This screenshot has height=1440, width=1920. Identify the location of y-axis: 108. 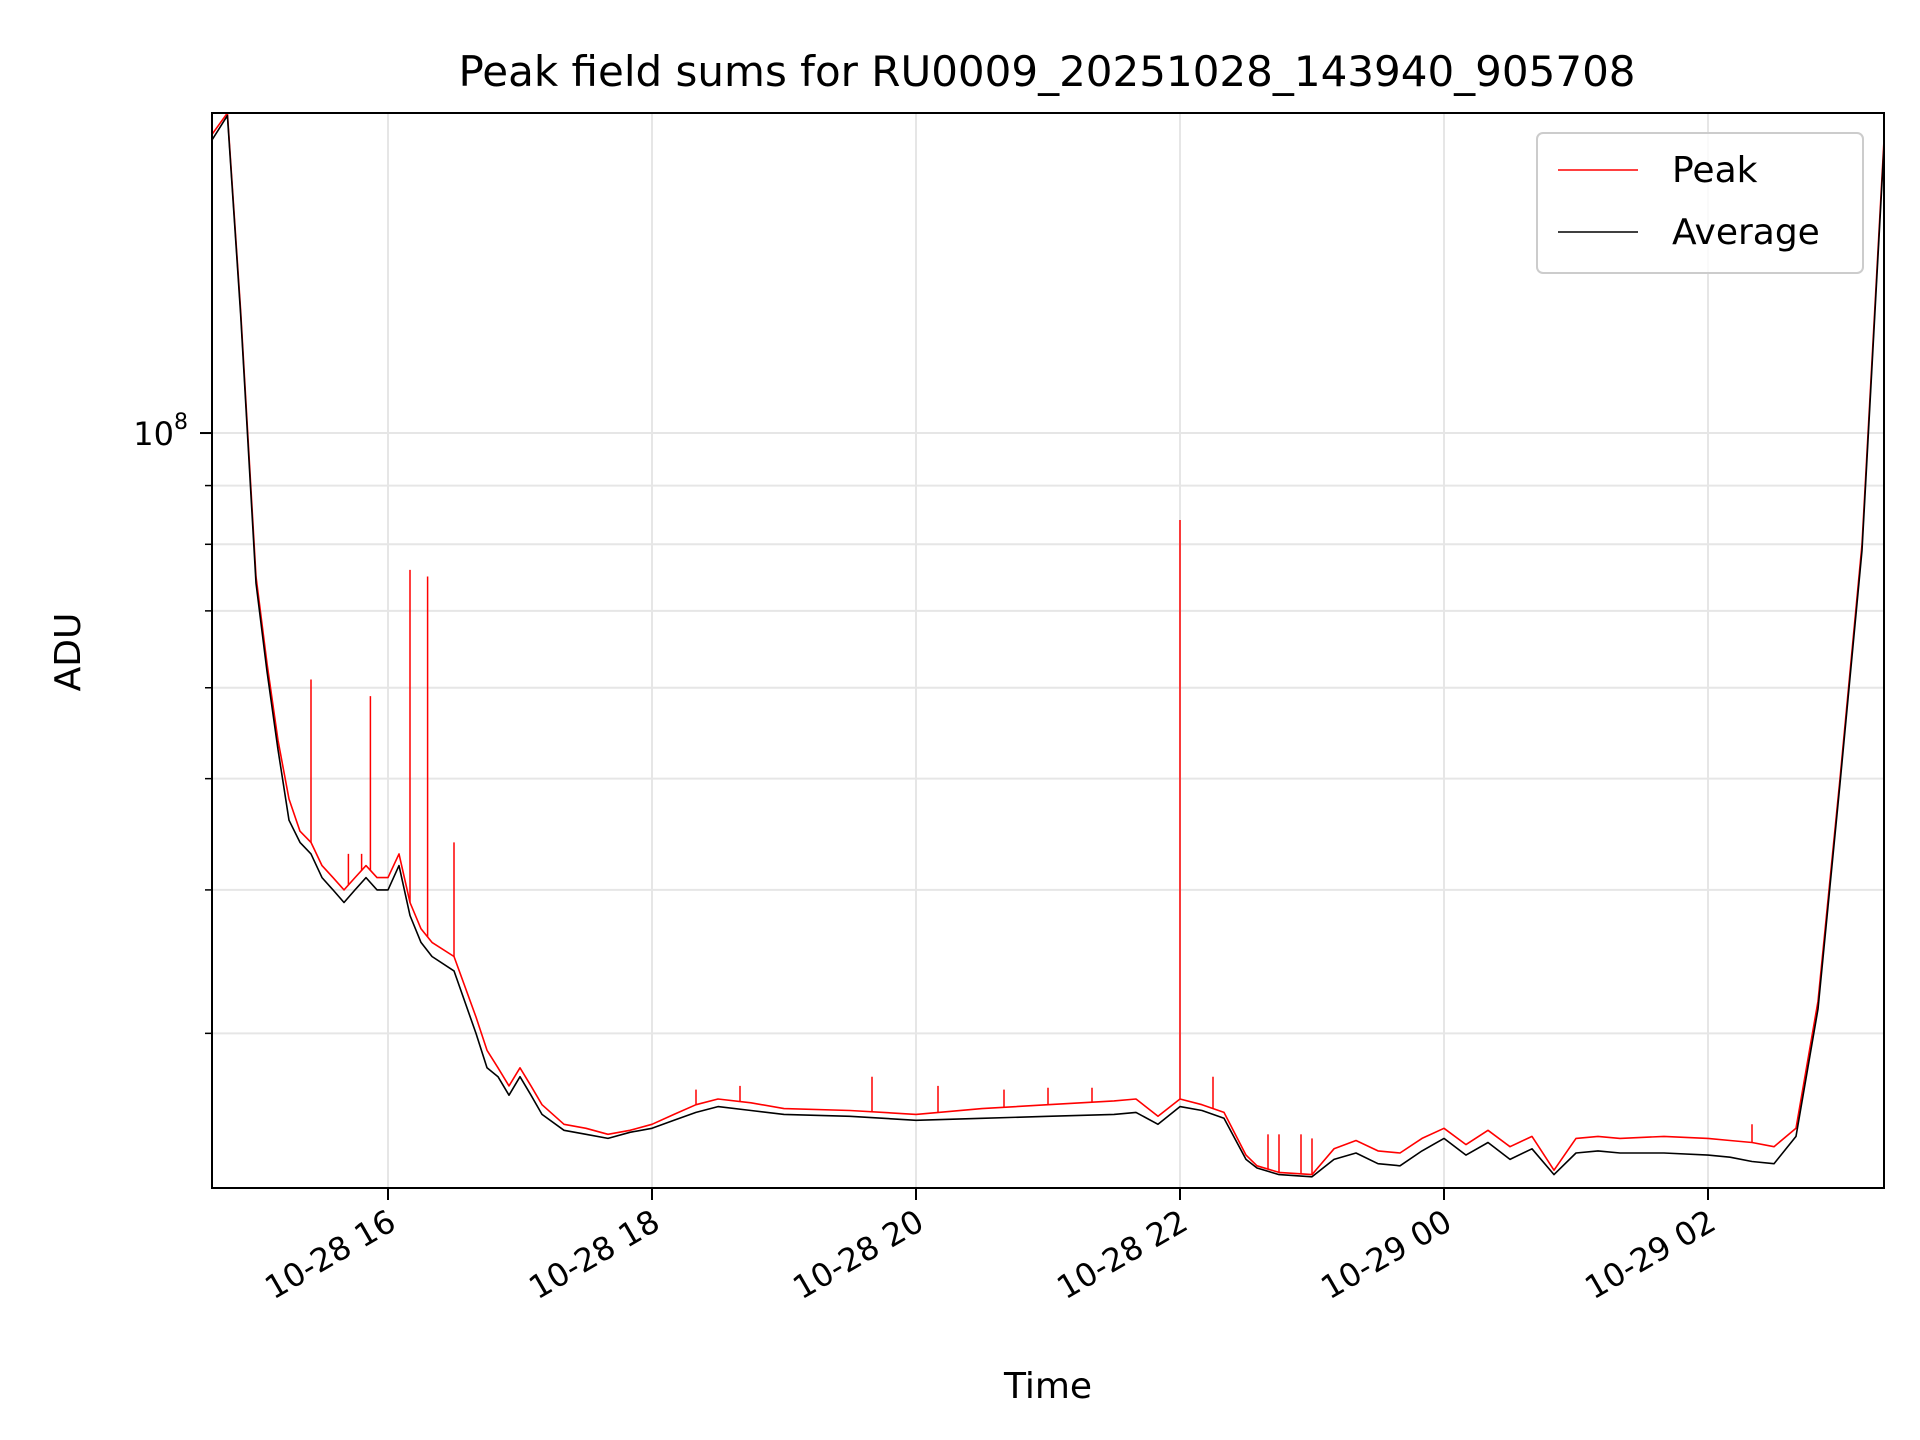
(172, 722).